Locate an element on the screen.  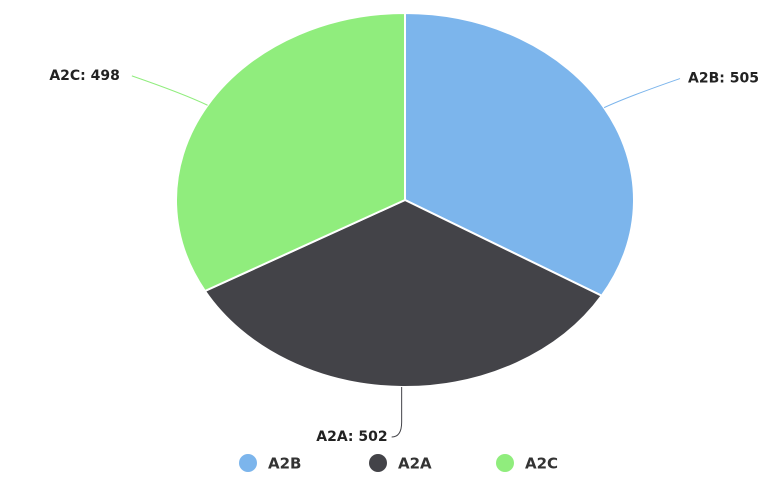
legend-label: A2C is located at coordinates (541, 464).